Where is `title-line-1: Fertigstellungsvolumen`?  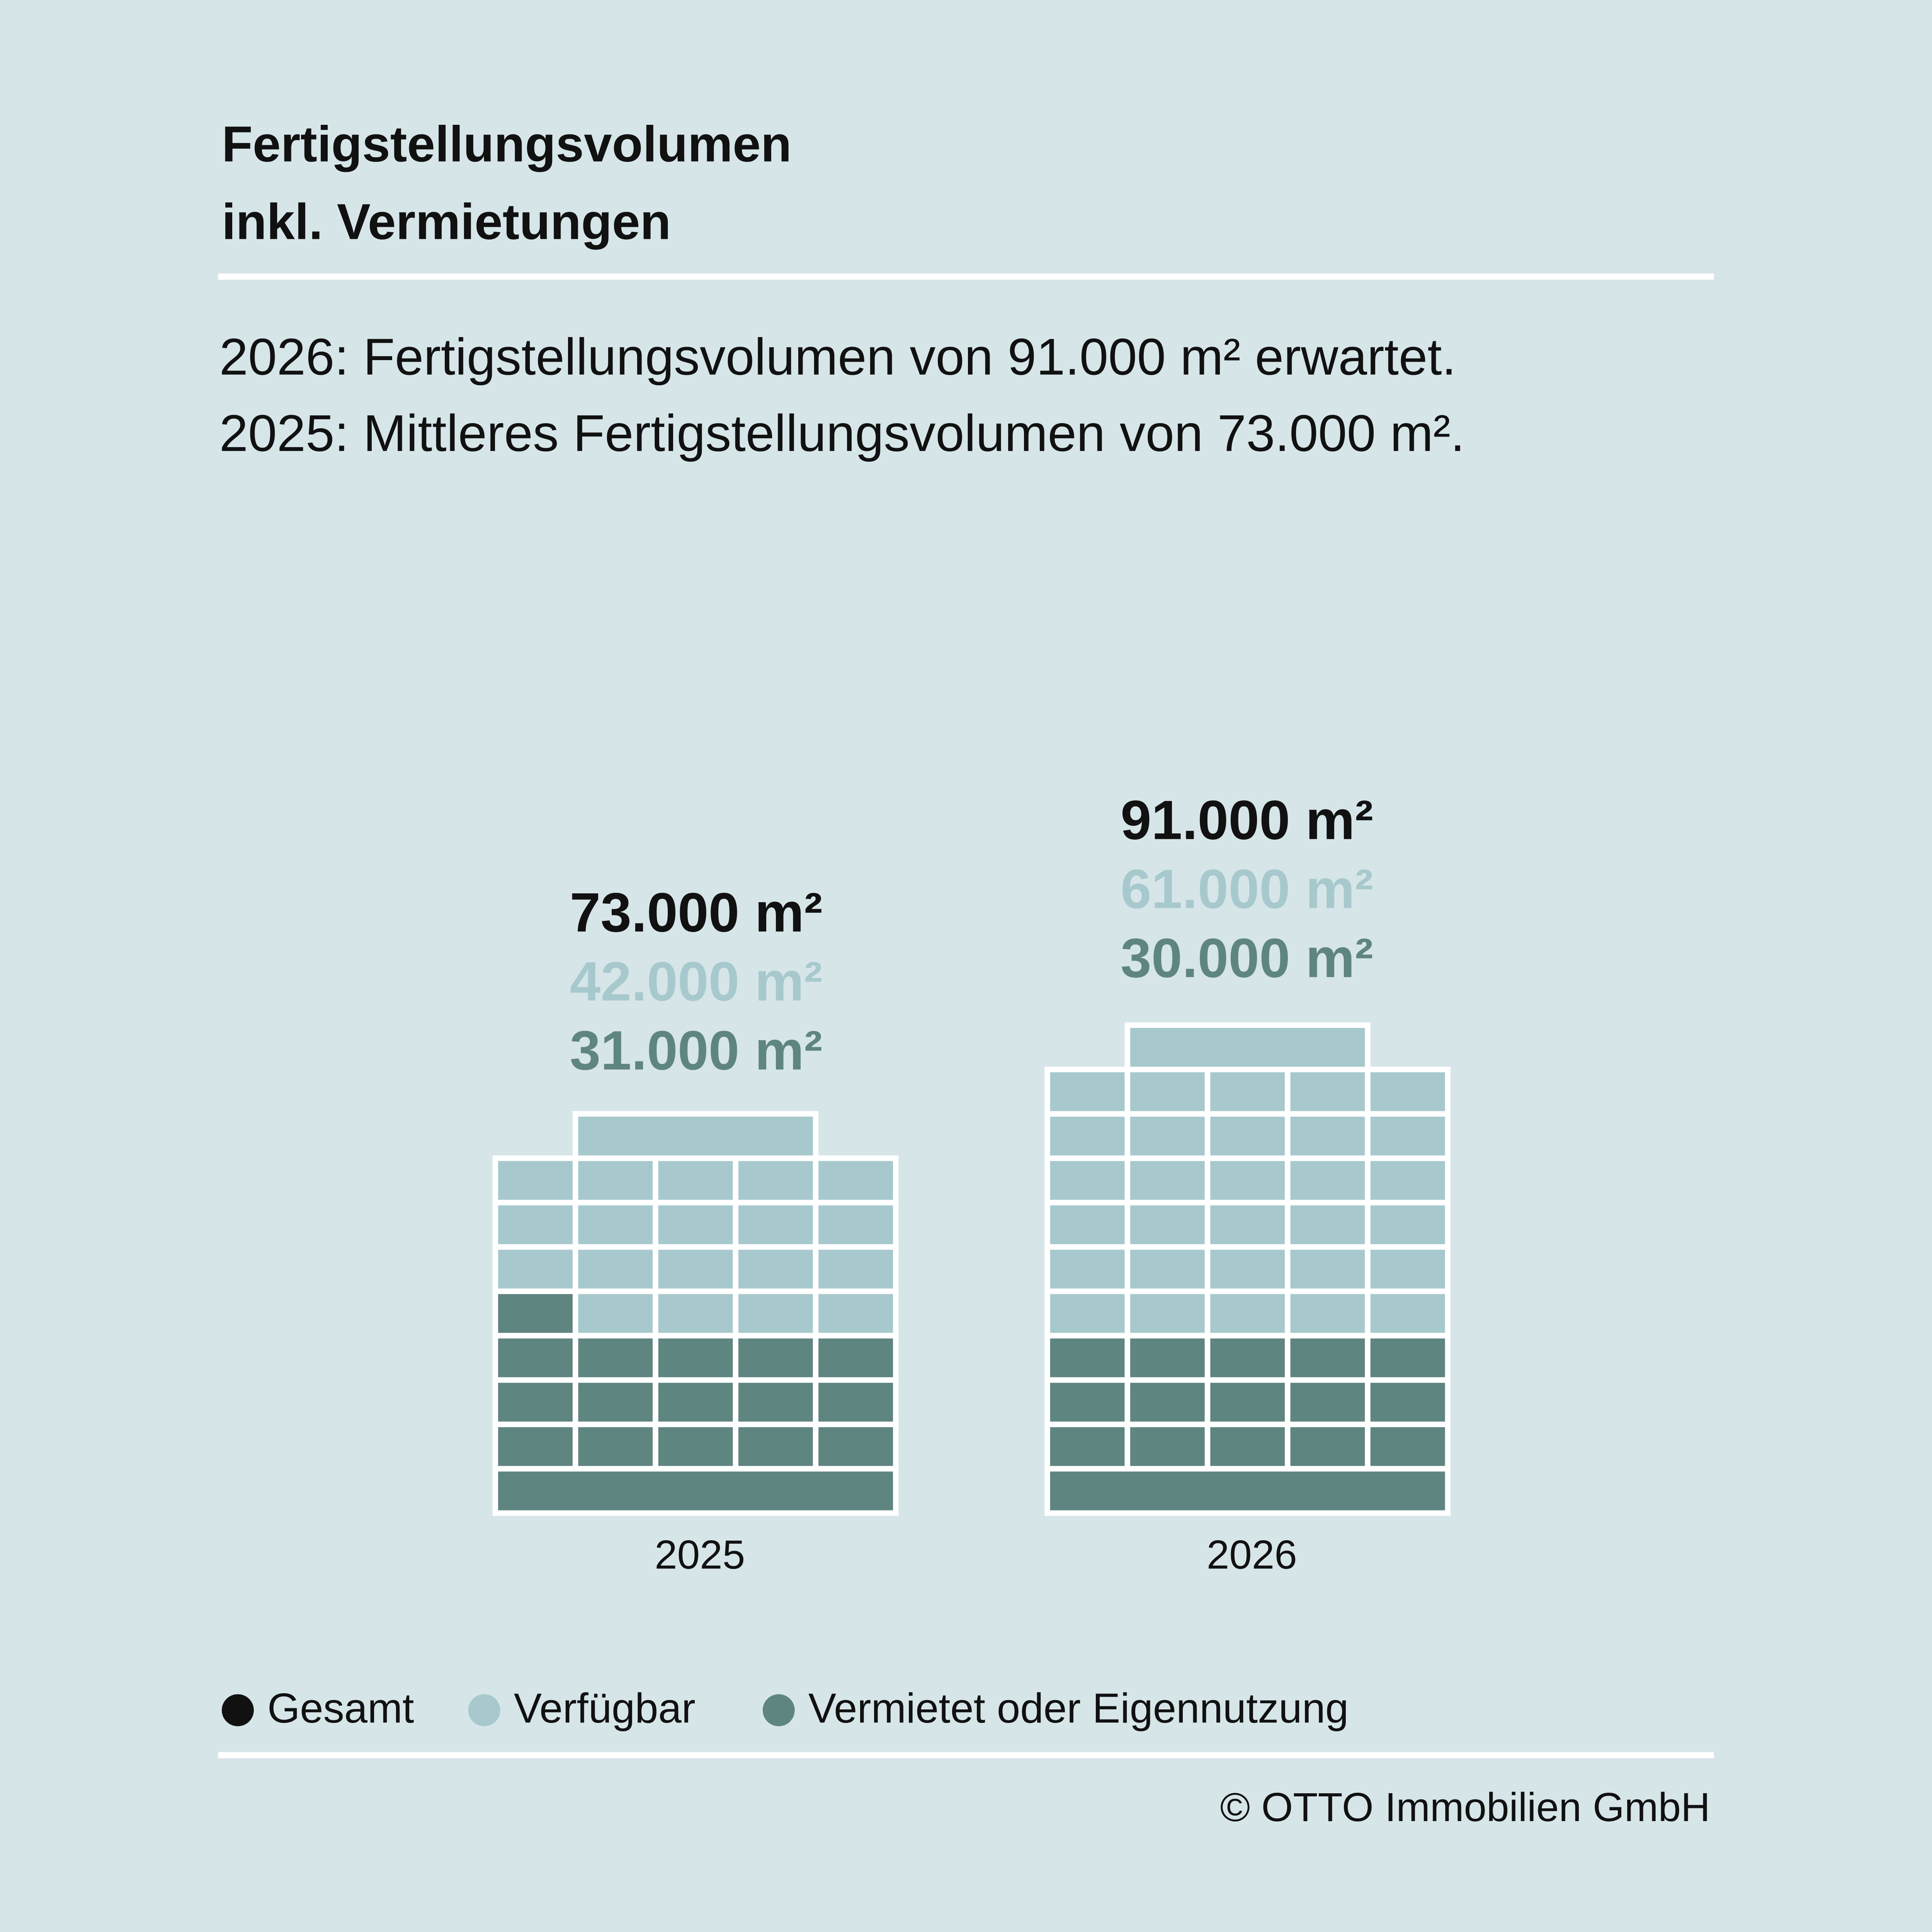 title-line-1: Fertigstellungsvolumen is located at coordinates (507, 144).